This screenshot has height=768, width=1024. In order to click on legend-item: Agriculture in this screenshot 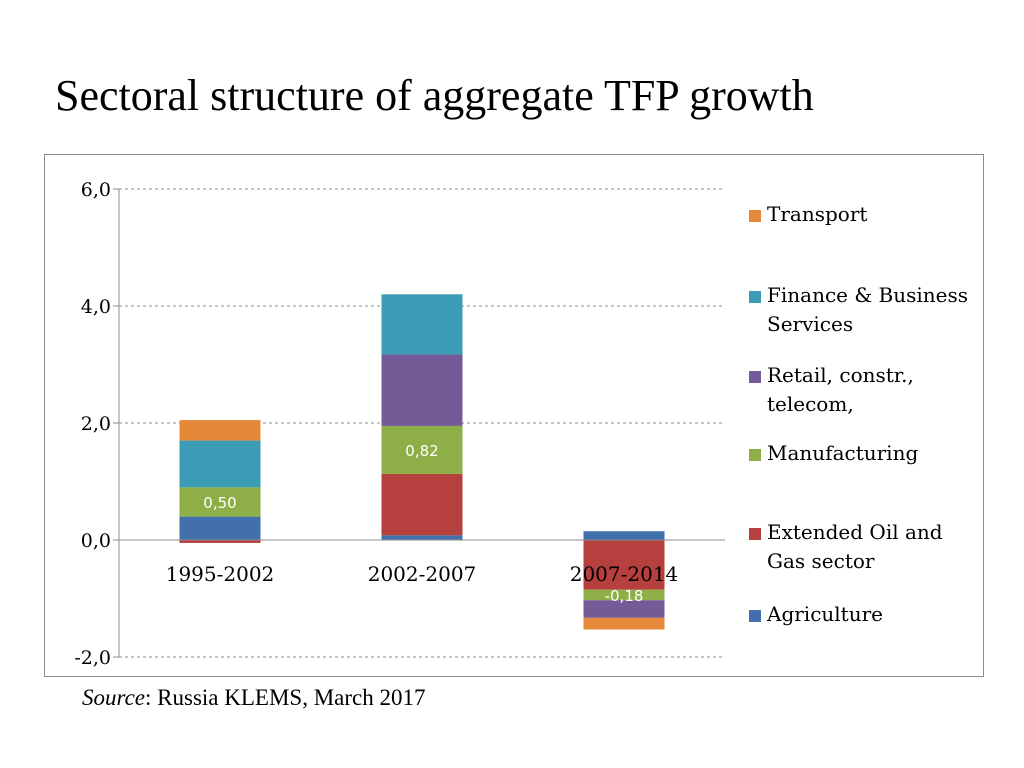, I will do `click(869, 615)`.